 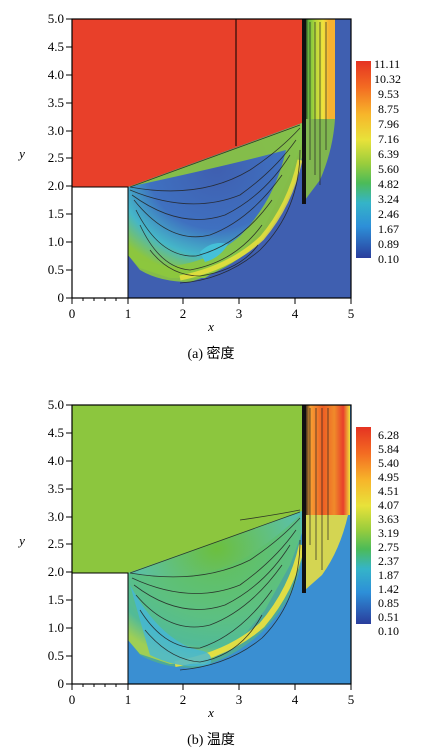 I want to click on chart-a-y-tick-label: 4.0, so click(x=56, y=74).